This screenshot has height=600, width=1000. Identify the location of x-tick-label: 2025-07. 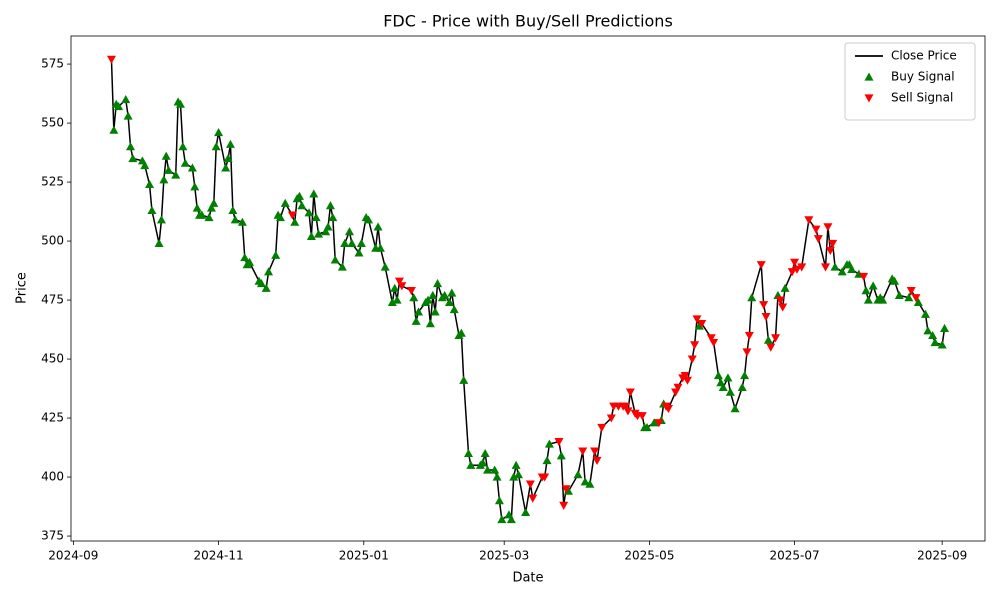
(795, 556).